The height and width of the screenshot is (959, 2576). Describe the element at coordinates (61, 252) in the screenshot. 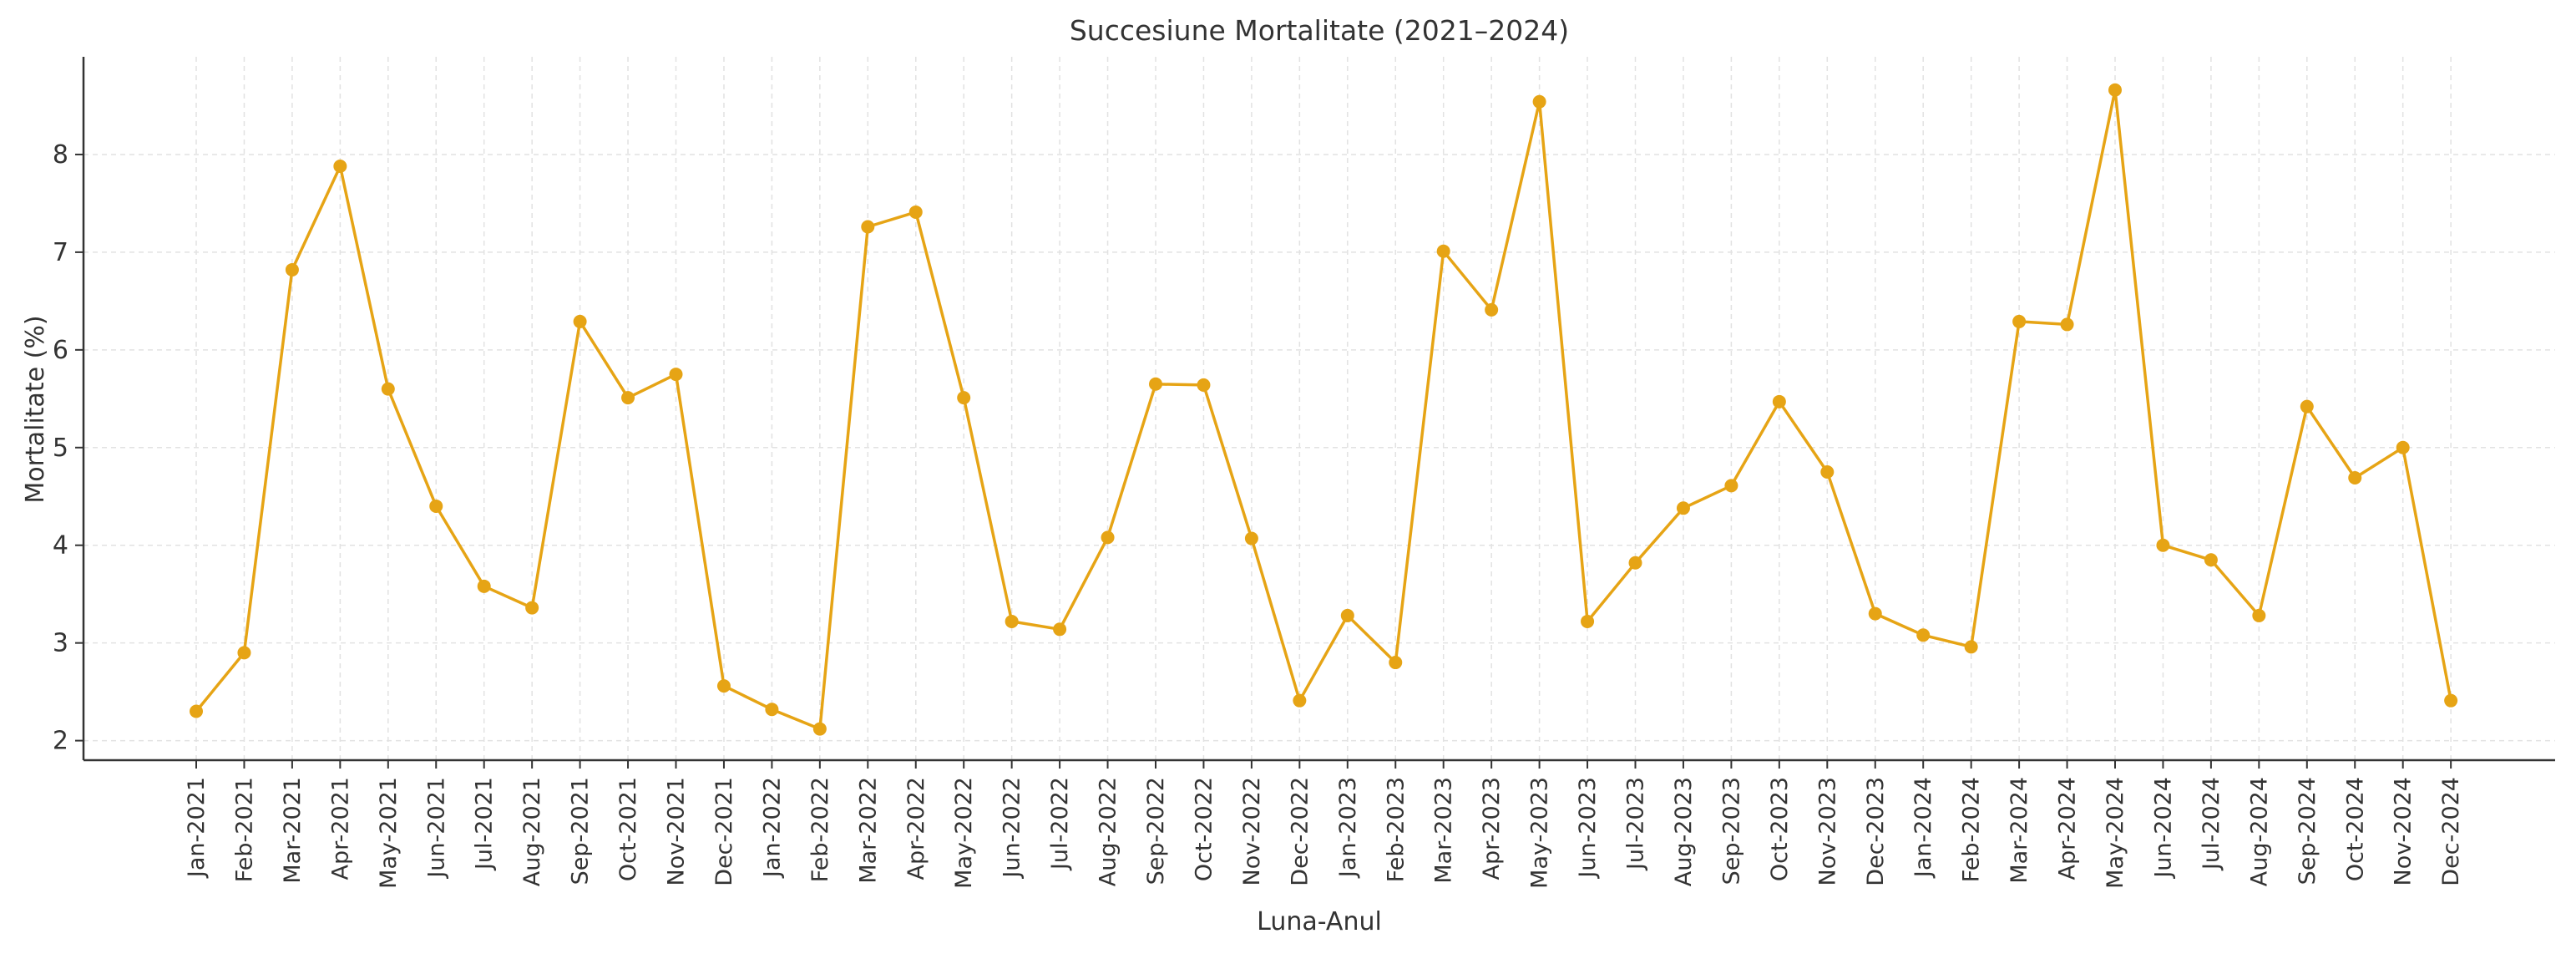

I see `y-tick-label: 7` at that location.